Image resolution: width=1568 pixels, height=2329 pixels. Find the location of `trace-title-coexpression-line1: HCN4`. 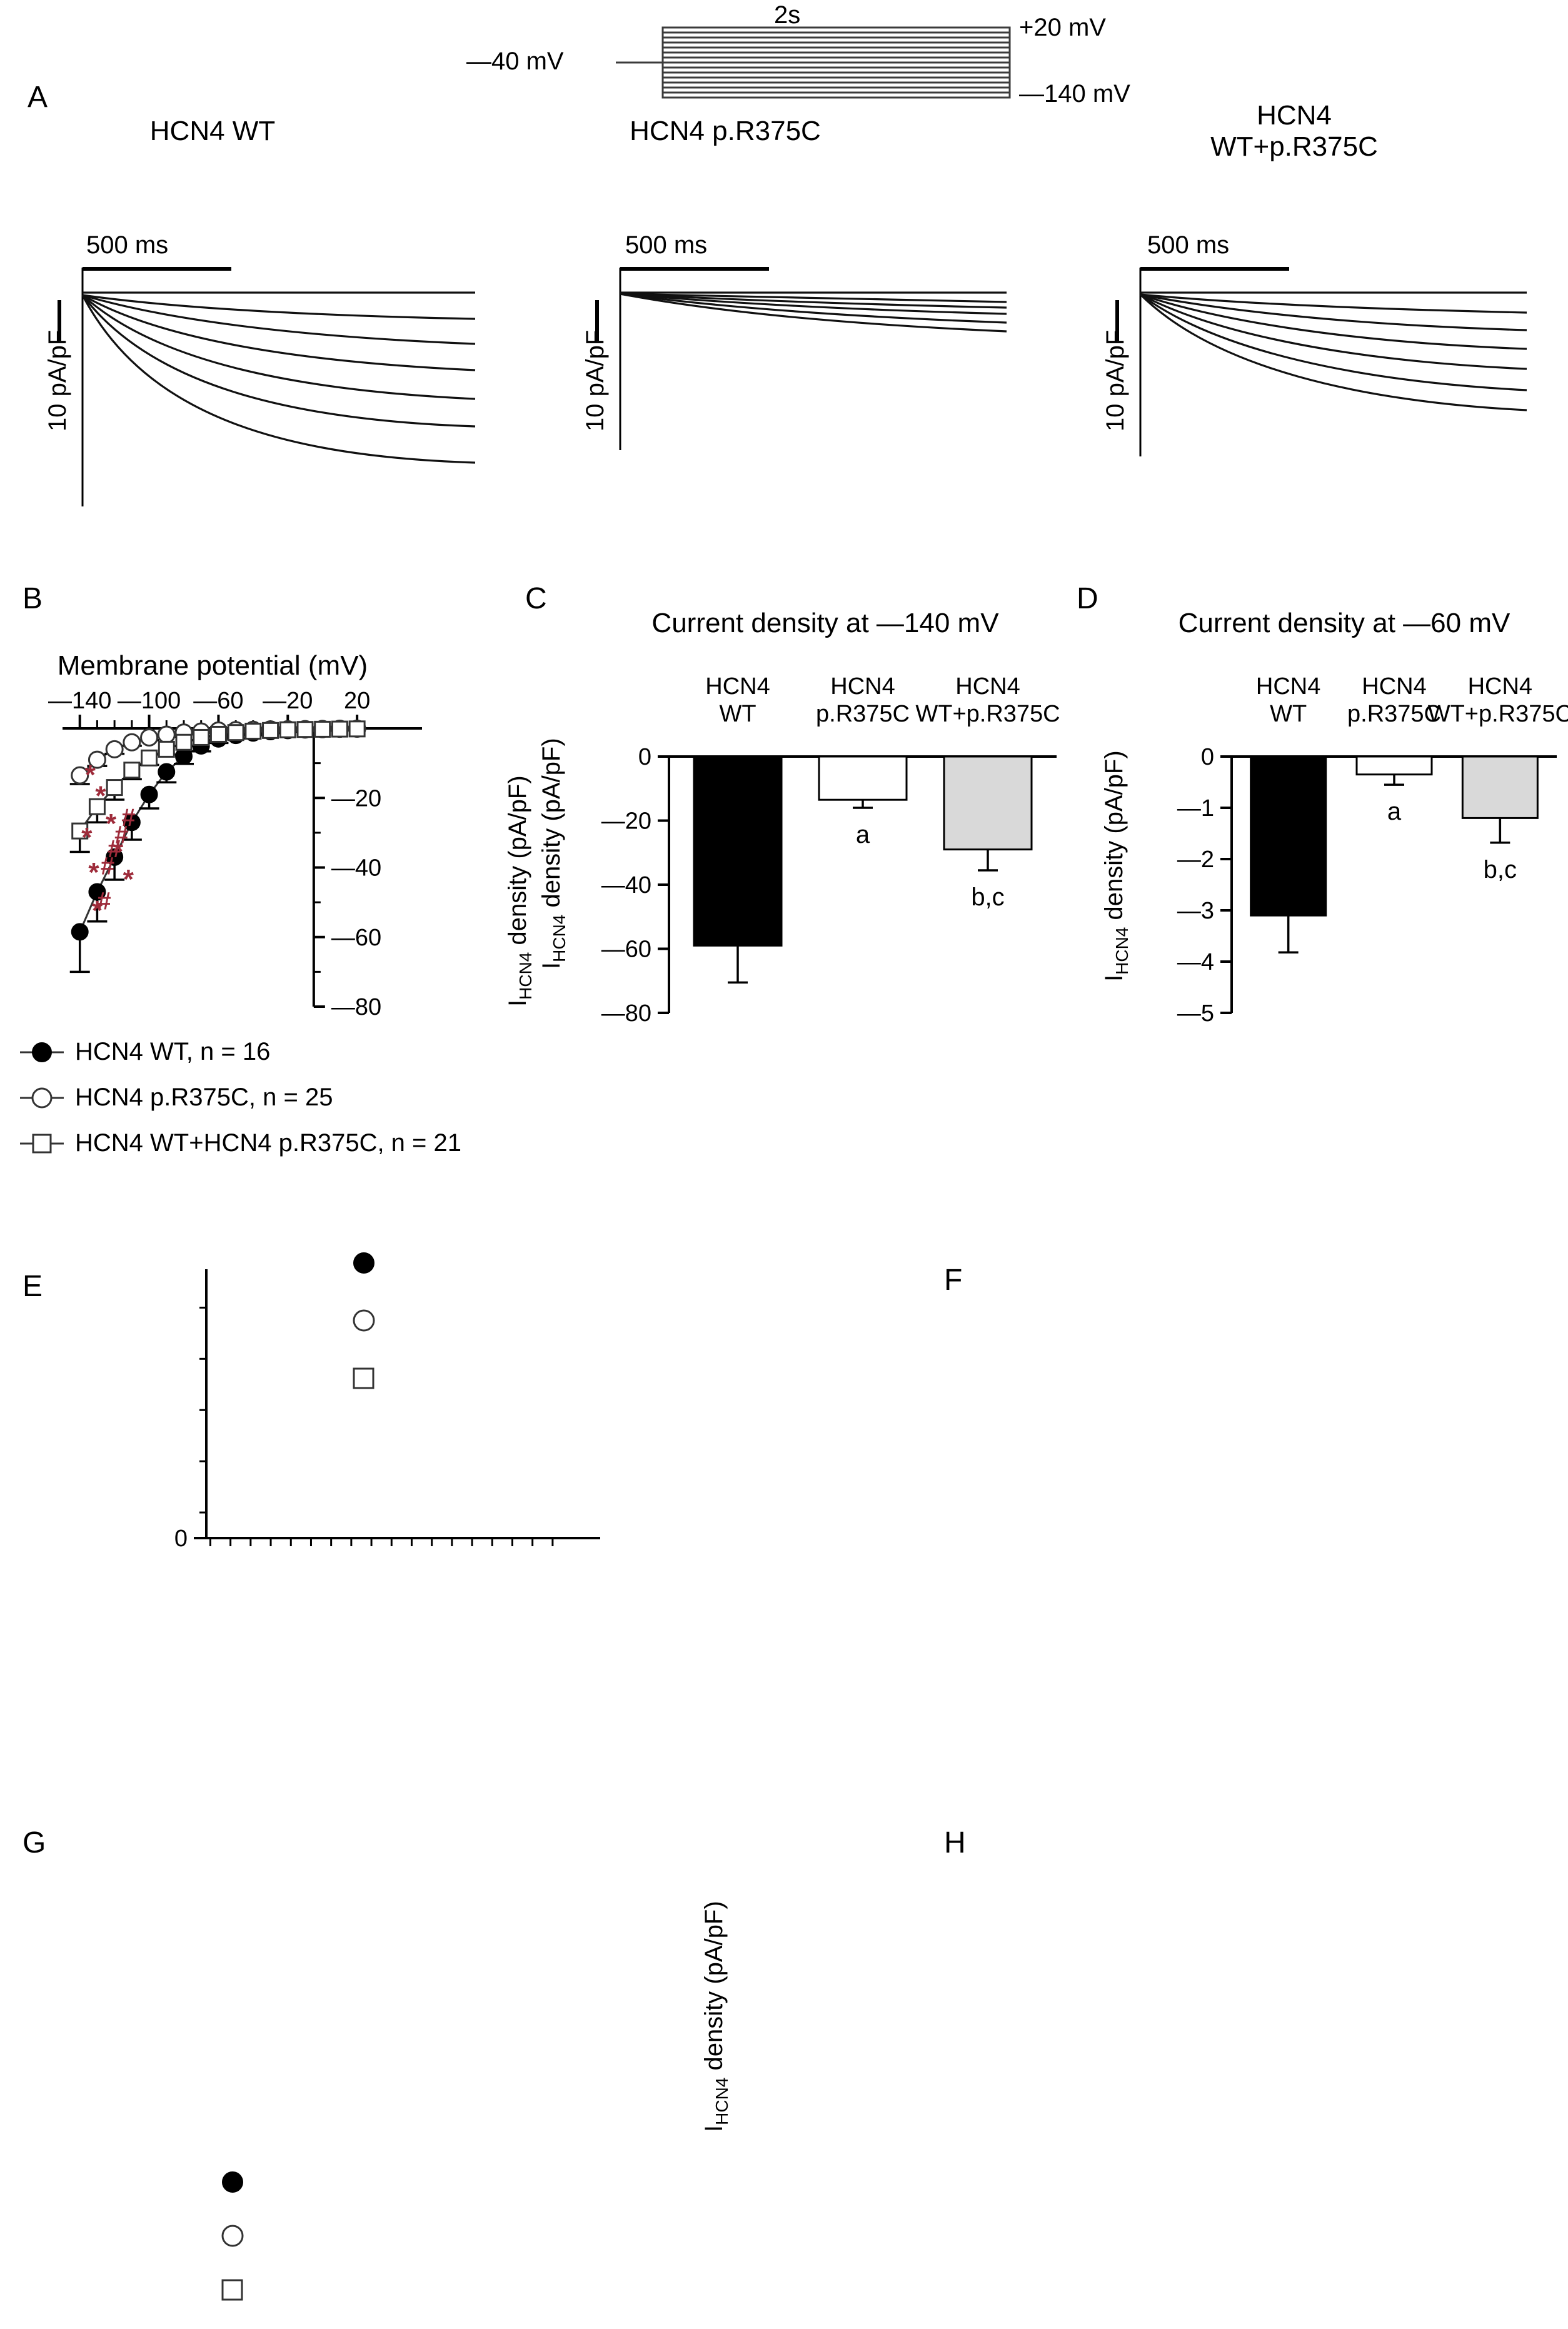

trace-title-coexpression-line1: HCN4 is located at coordinates (1295, 115).